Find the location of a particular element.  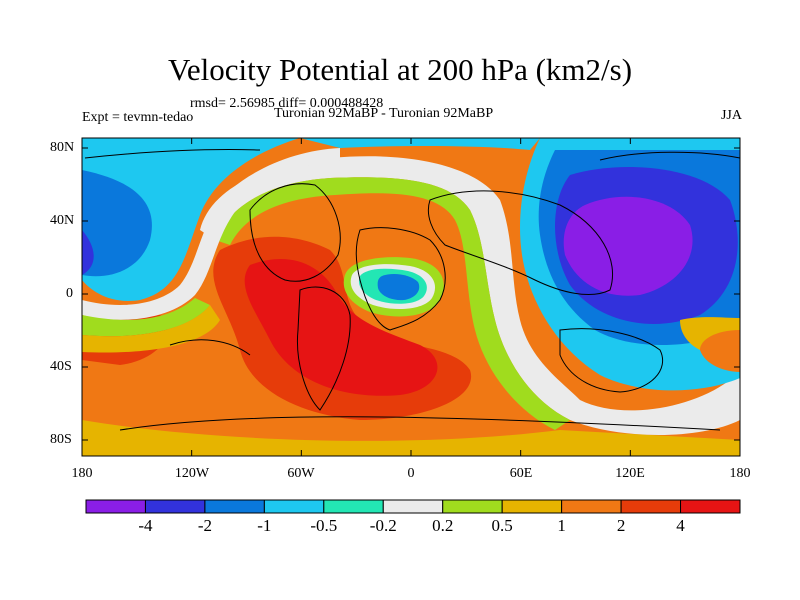

colorbar-label: -0.5 is located at coordinates (324, 525).